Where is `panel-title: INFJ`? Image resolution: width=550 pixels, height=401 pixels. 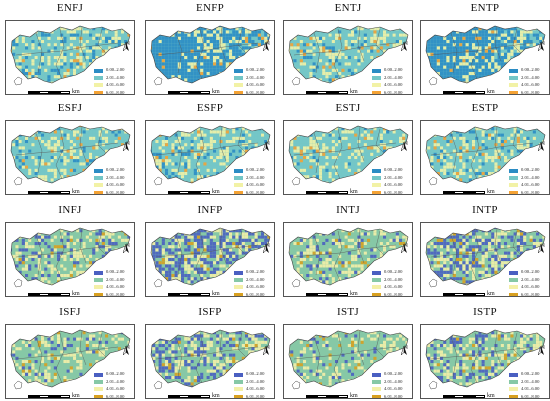
panel-title: INFJ is located at coordinates (70, 210).